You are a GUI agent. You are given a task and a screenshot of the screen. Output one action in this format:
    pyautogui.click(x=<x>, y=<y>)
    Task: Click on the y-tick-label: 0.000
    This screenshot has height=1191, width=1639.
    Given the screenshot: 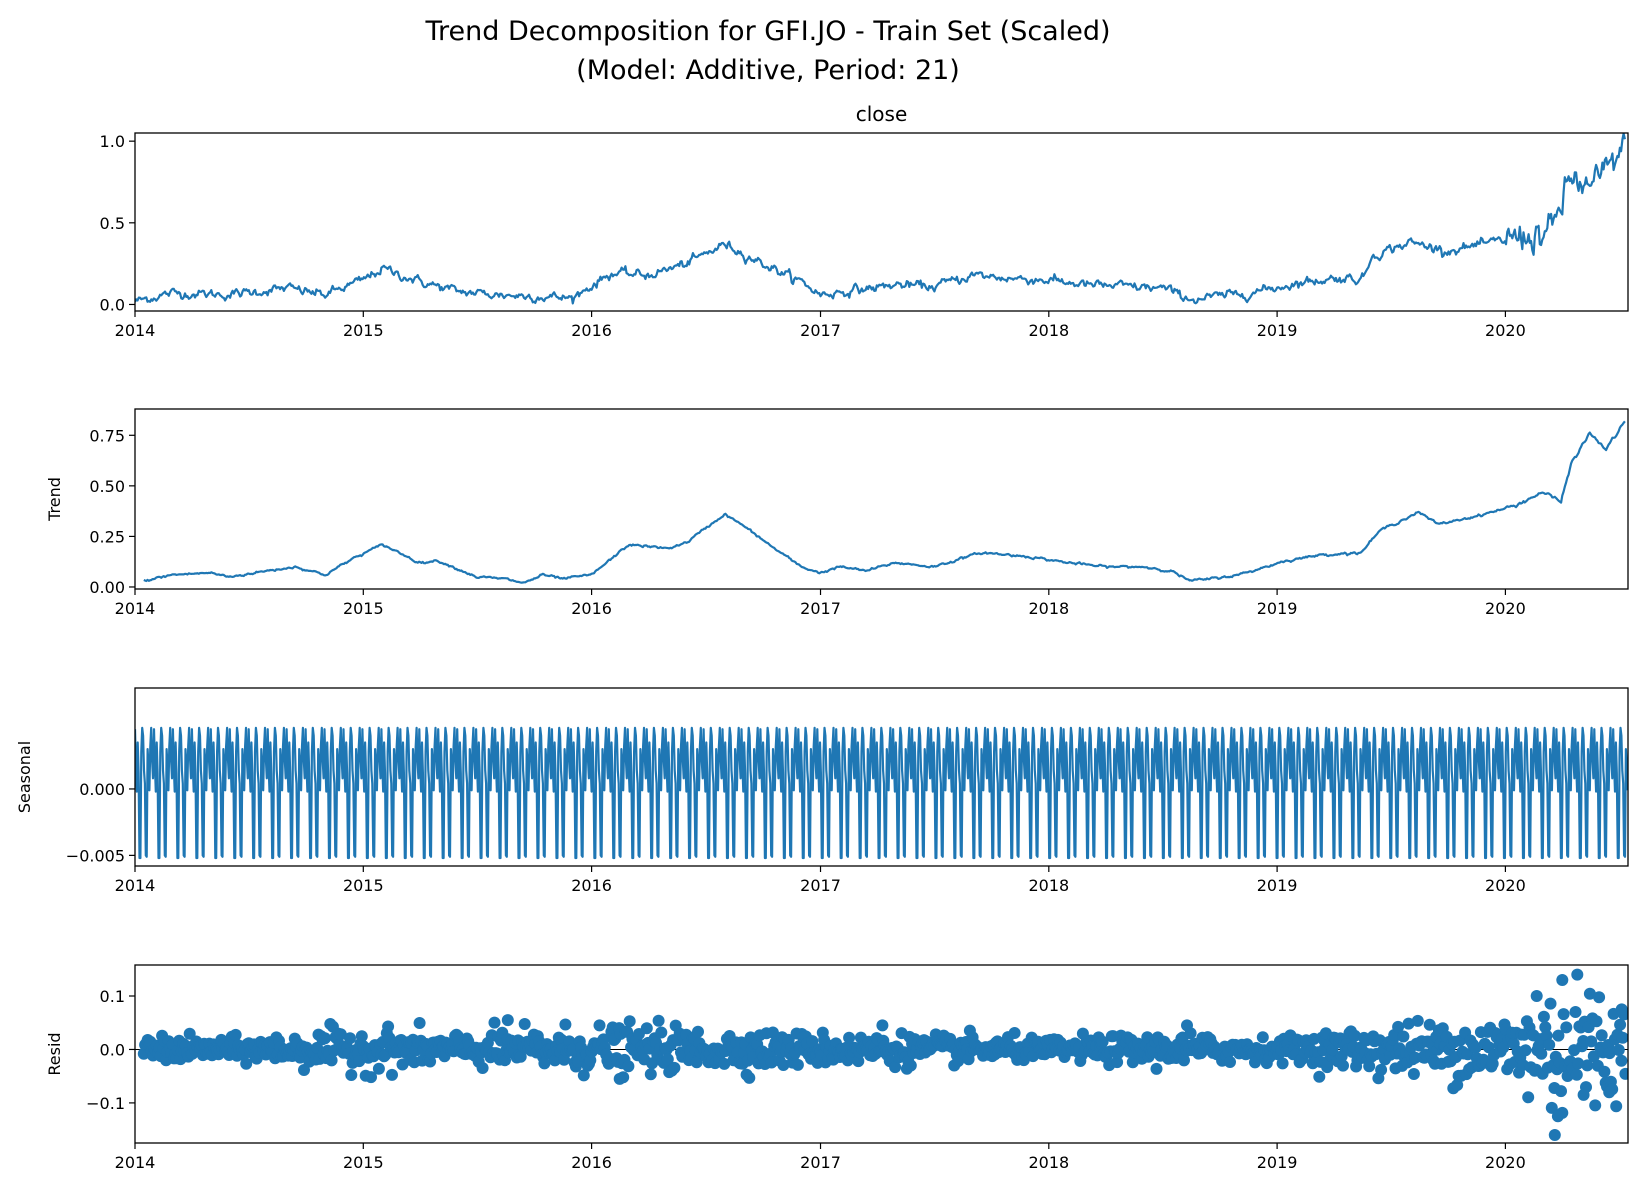 What is the action you would take?
    pyautogui.click(x=102, y=789)
    